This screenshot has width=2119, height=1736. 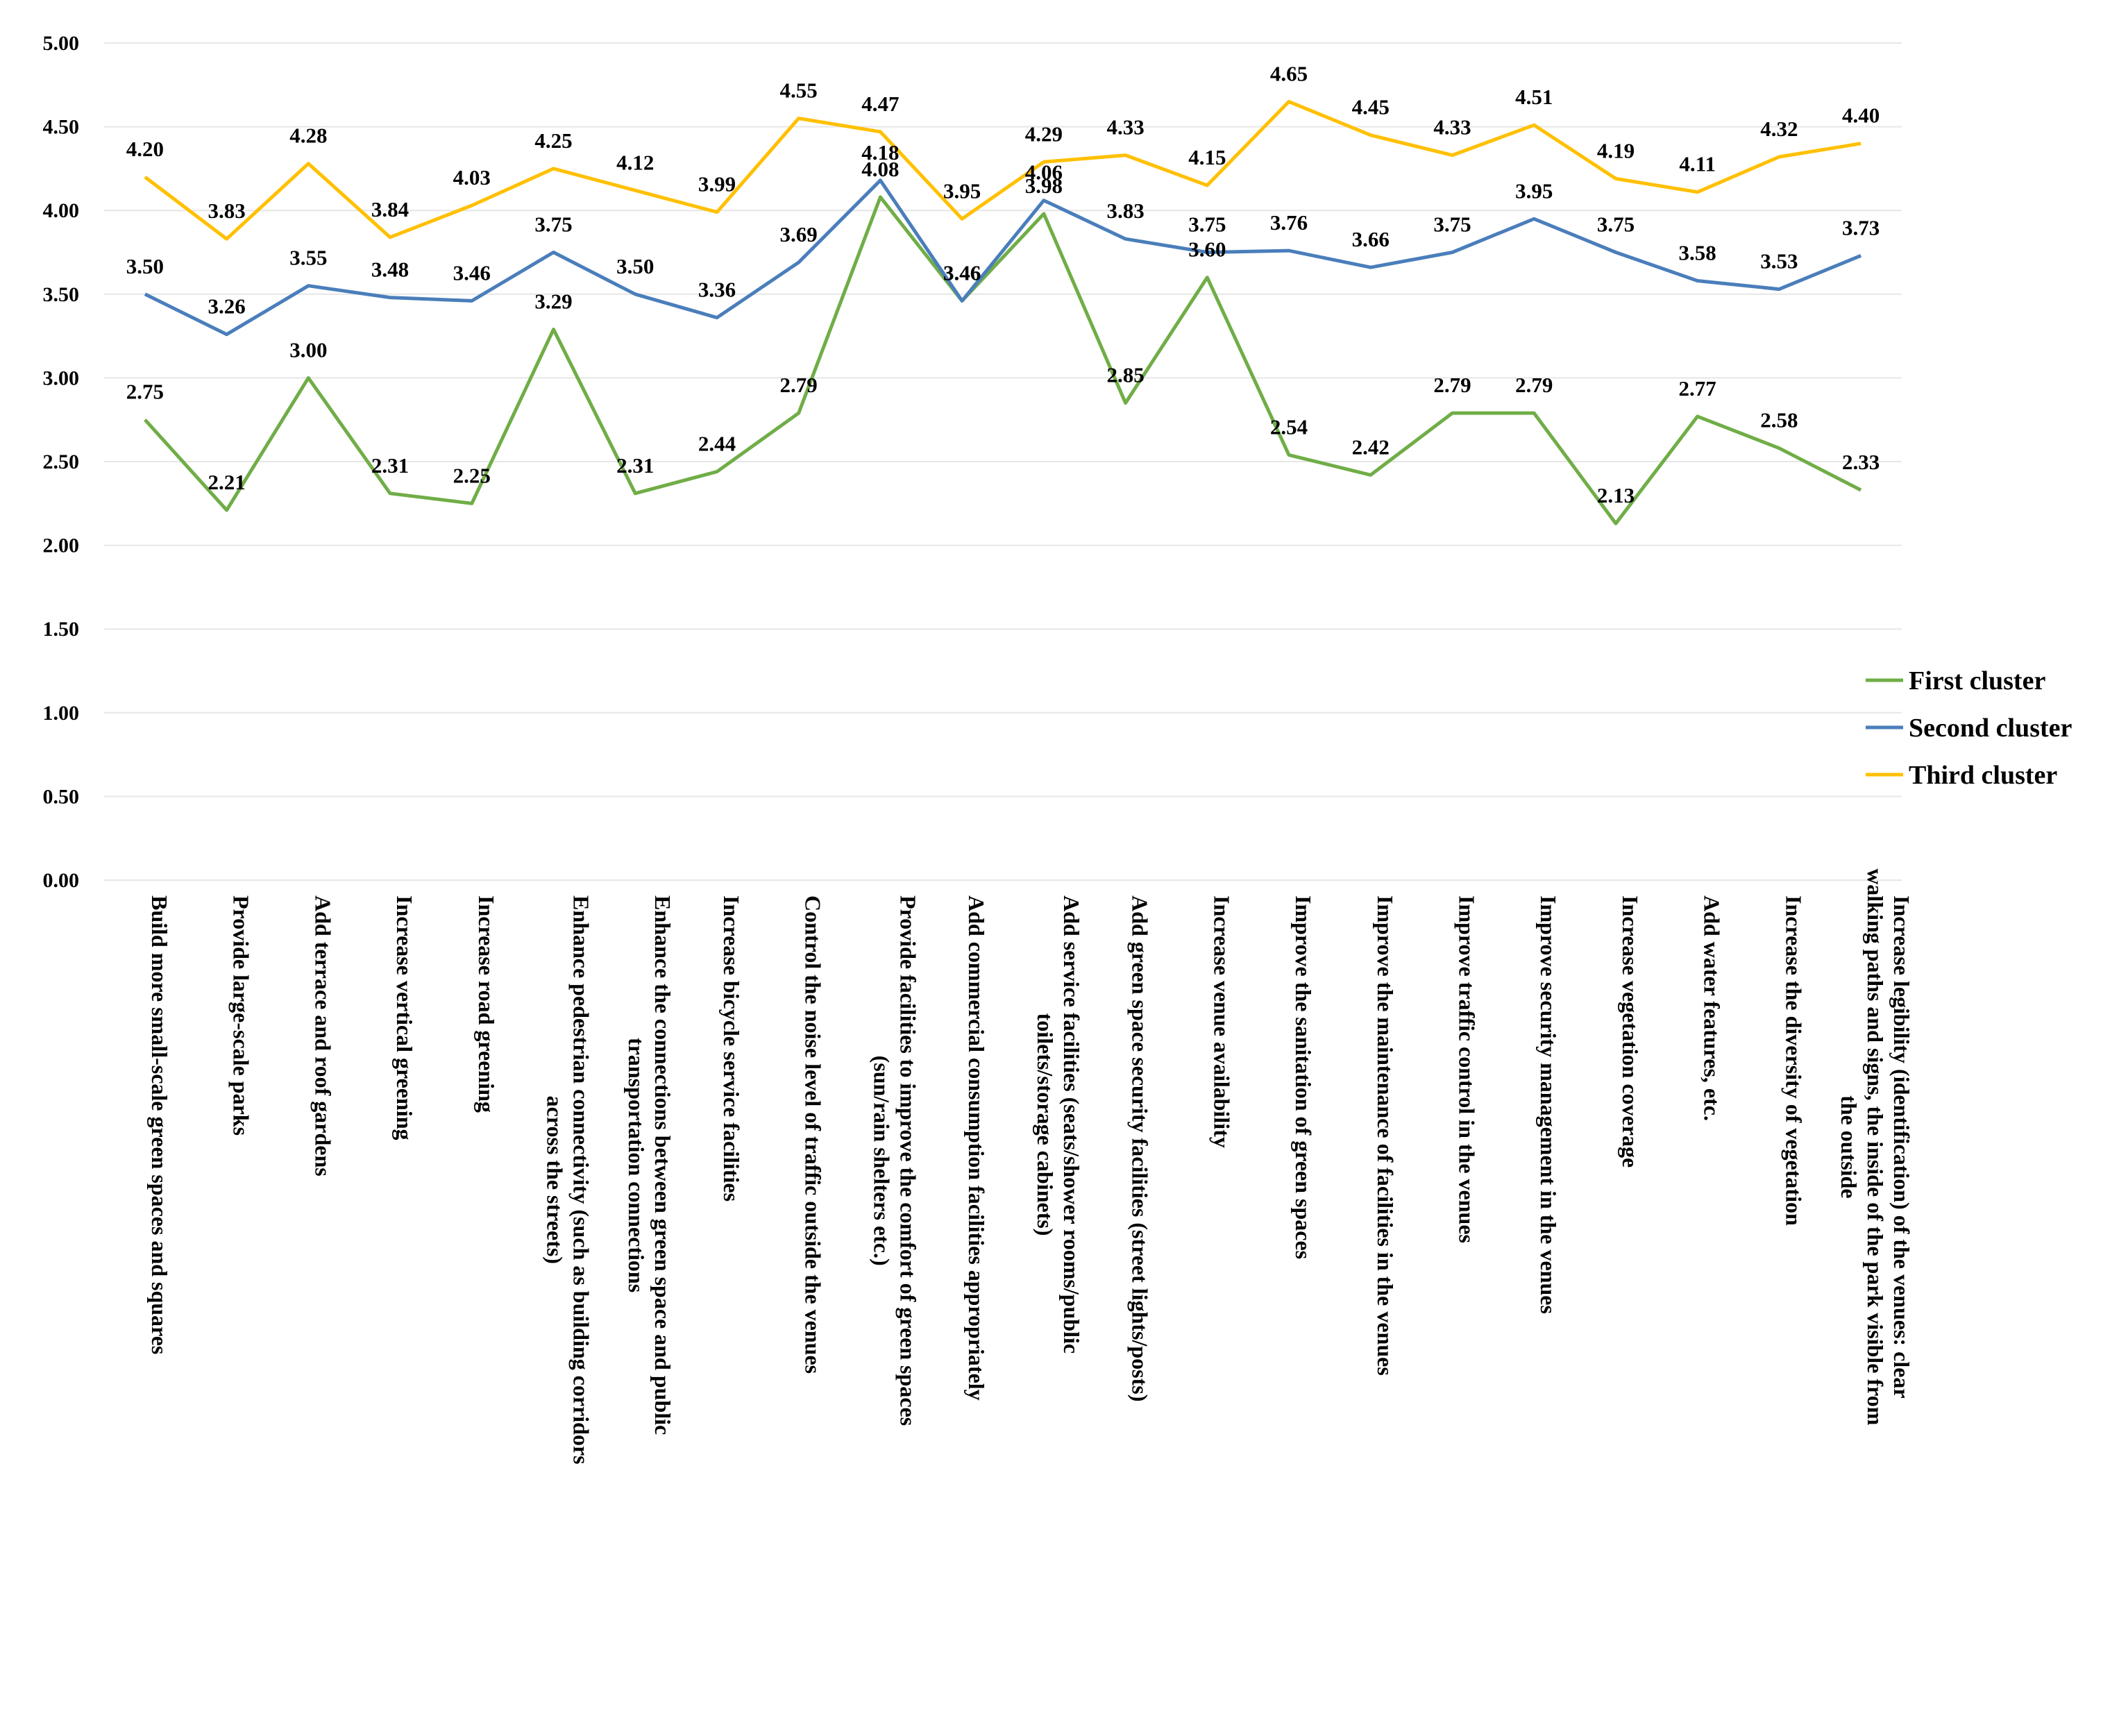 I want to click on third-cluster-data-label: 4.03, so click(x=472, y=177).